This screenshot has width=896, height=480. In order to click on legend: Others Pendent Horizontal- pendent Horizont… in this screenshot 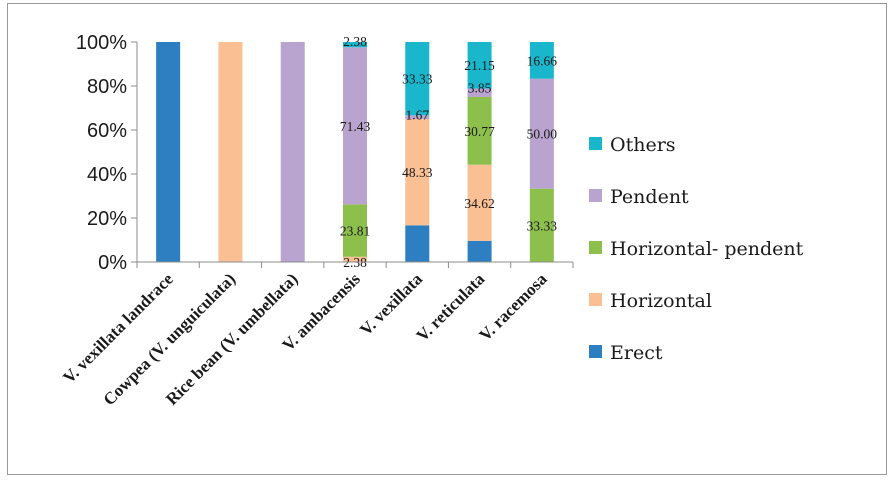, I will do `click(696, 249)`.